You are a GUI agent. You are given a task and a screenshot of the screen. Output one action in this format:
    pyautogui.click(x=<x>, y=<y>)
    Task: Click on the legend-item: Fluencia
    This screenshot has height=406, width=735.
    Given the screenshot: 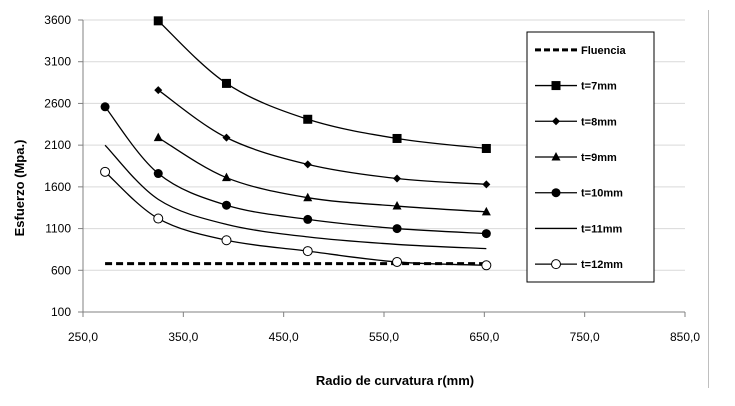 What is the action you would take?
    pyautogui.click(x=581, y=51)
    